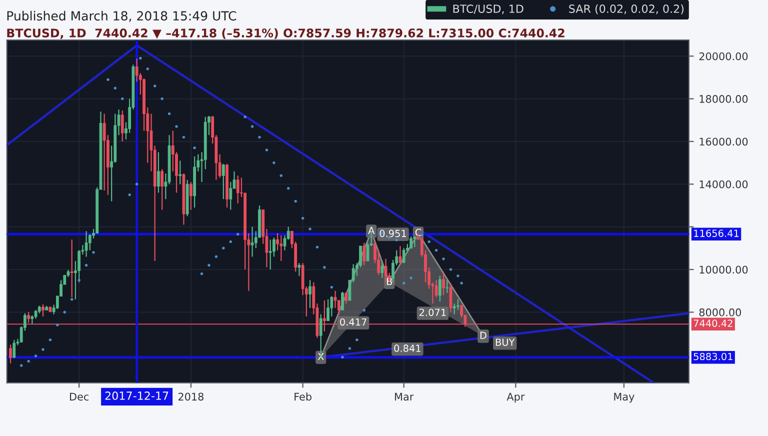 Image resolution: width=768 pixels, height=436 pixels. Describe the element at coordinates (389, 281) in the screenshot. I see `annotation: B` at that location.